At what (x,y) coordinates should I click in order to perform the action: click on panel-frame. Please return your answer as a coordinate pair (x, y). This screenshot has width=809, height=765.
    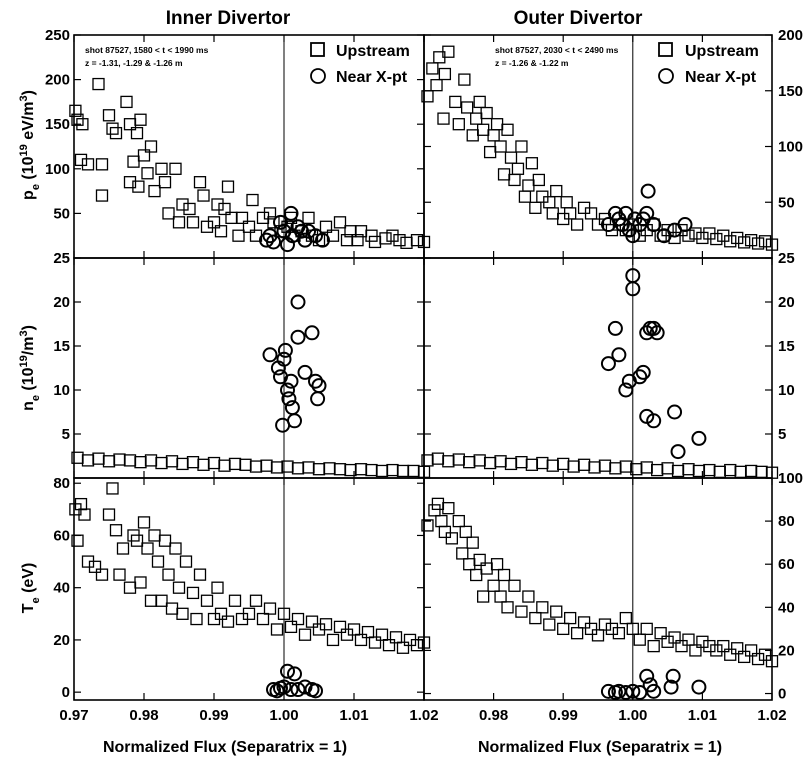
    Looking at the image, I should click on (249, 368).